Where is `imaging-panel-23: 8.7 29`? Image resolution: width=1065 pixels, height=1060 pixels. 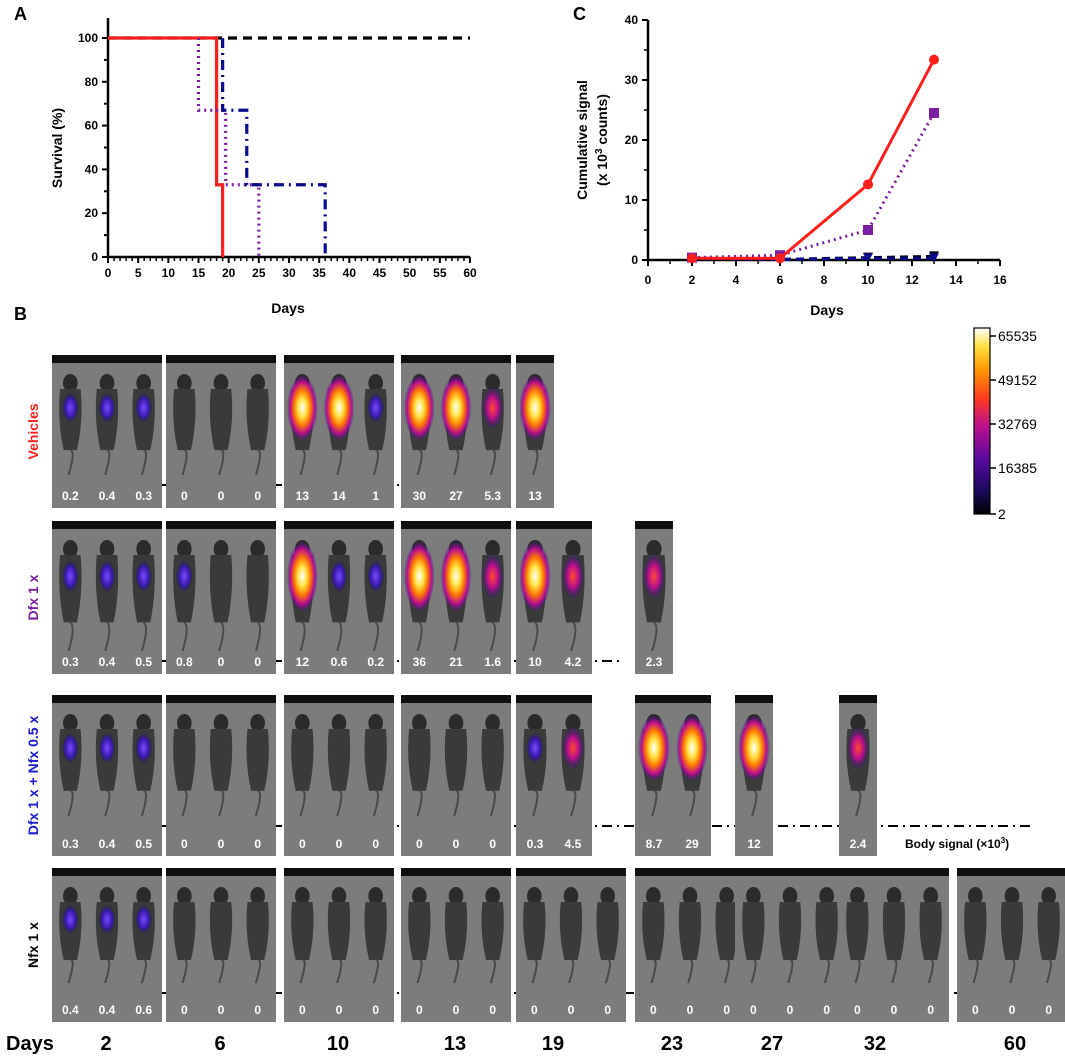
imaging-panel-23: 8.7 29 is located at coordinates (673, 775).